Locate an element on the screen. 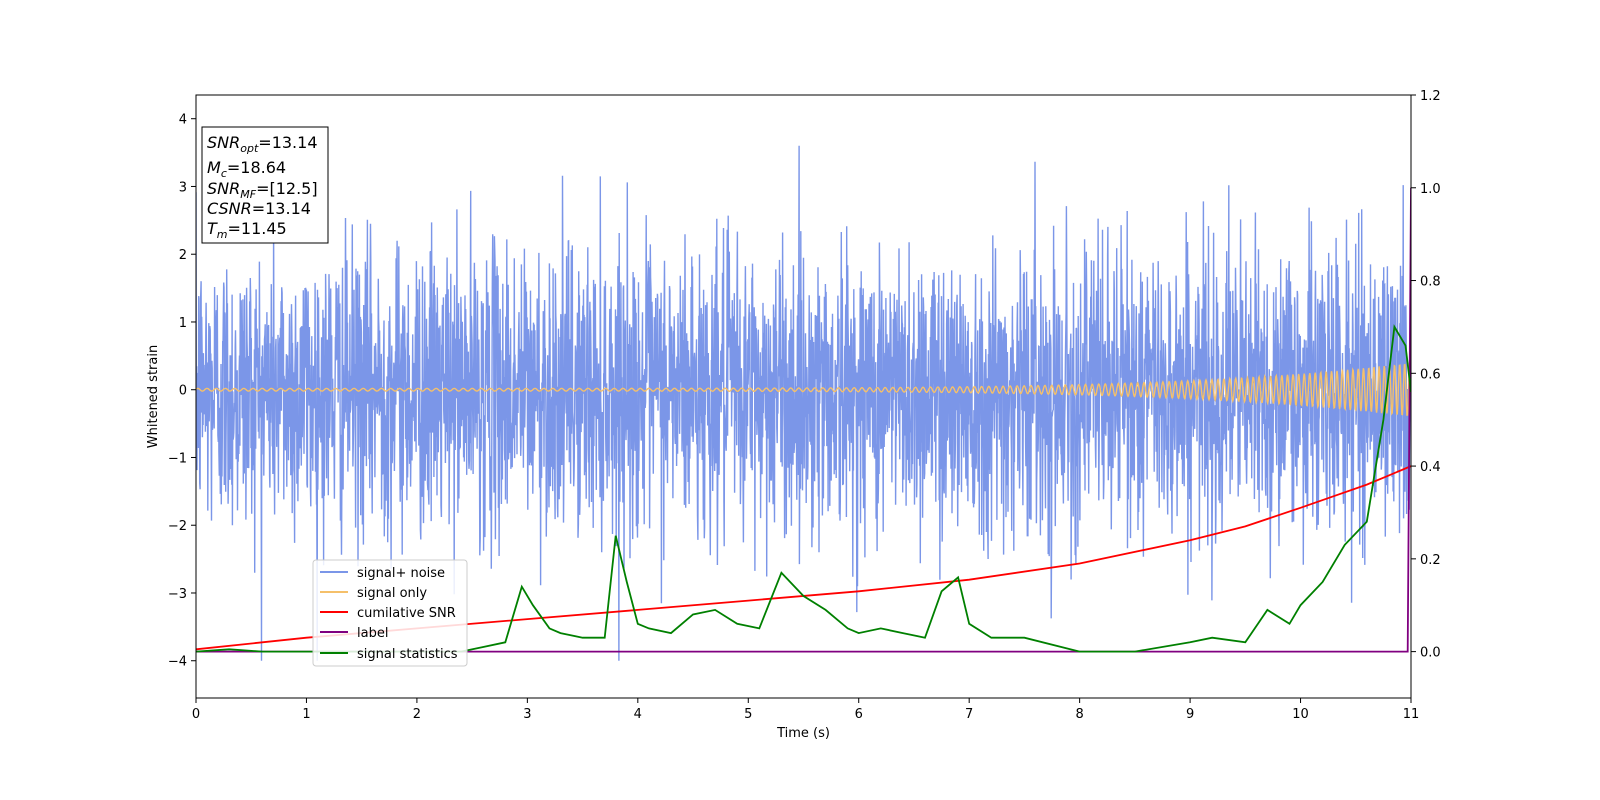  y2-tick-label: 0.2 is located at coordinates (1430, 560).